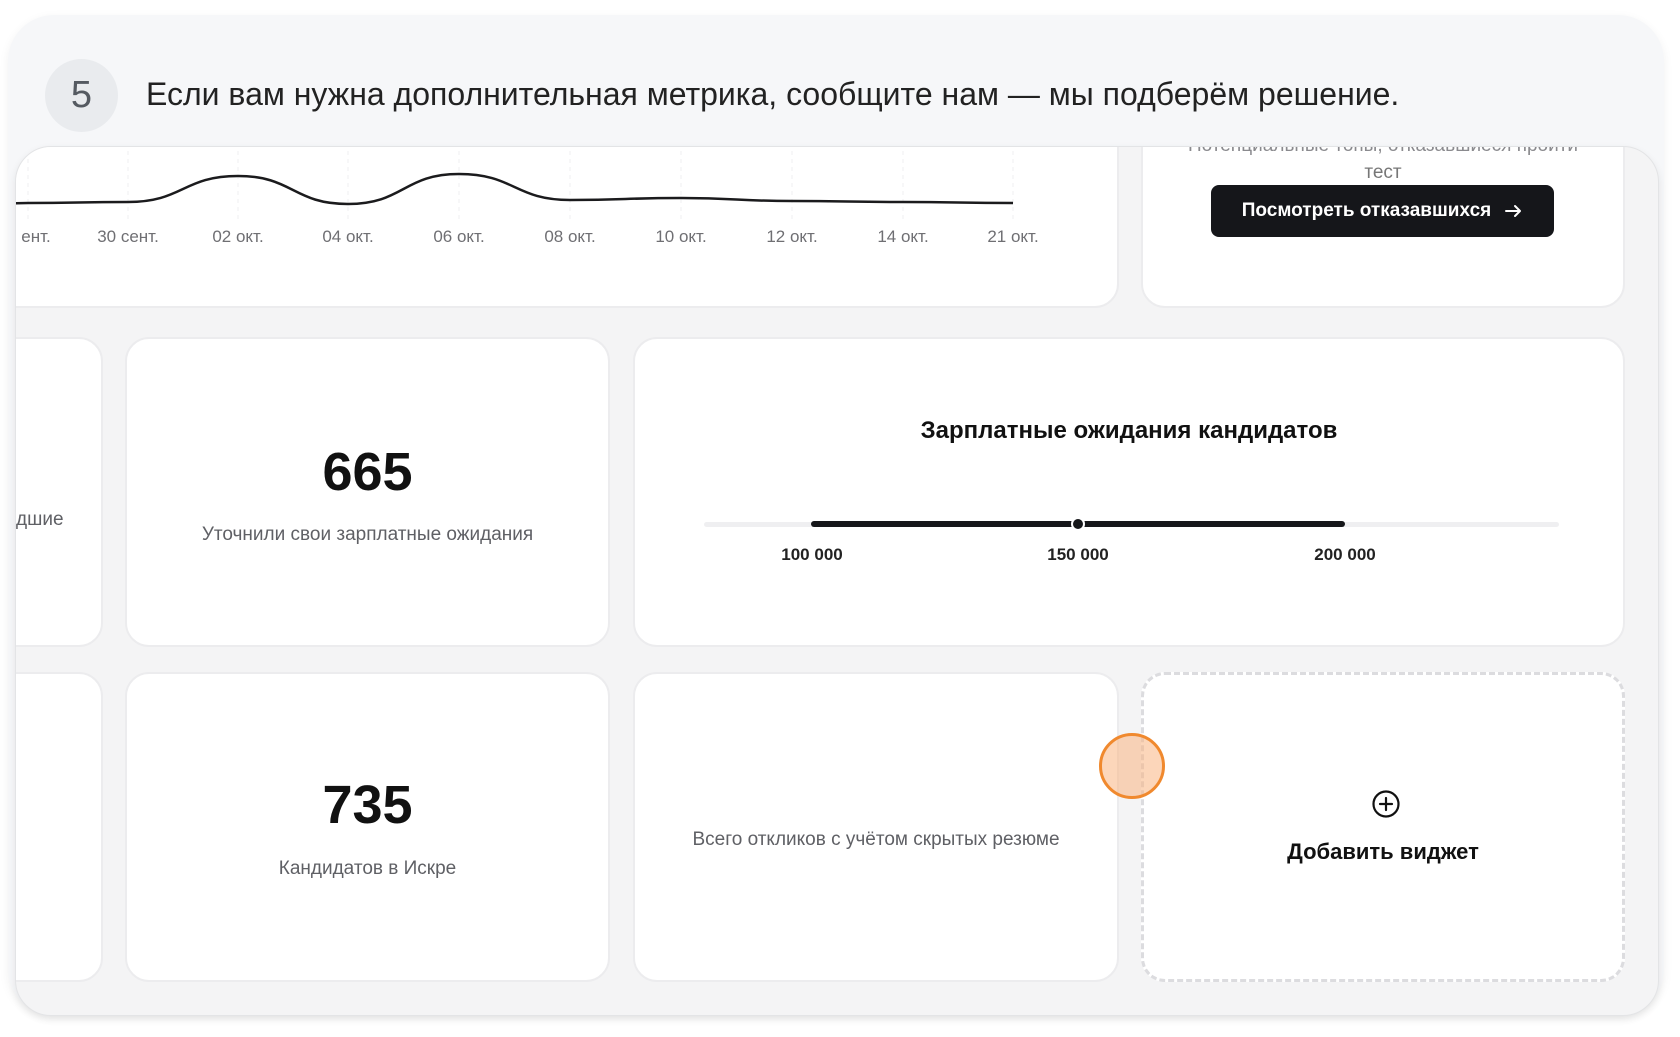  I want to click on timeline-chart, so click(515, 183).